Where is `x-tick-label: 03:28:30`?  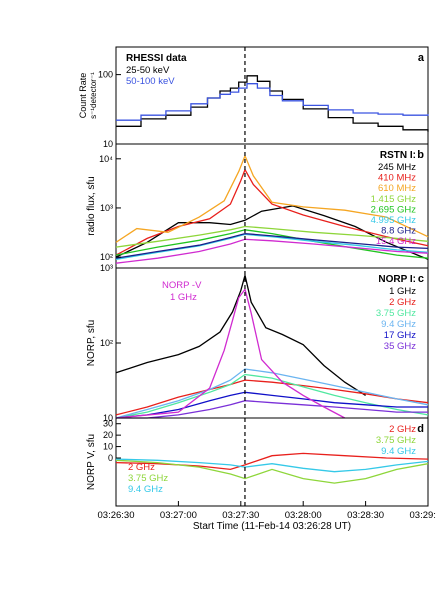 x-tick-label: 03:28:30 is located at coordinates (365, 515).